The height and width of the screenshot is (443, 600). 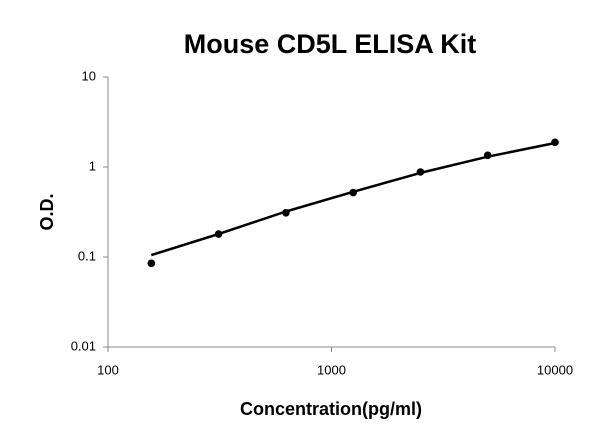 What do you see at coordinates (151, 263) in the screenshot?
I see `data-point` at bounding box center [151, 263].